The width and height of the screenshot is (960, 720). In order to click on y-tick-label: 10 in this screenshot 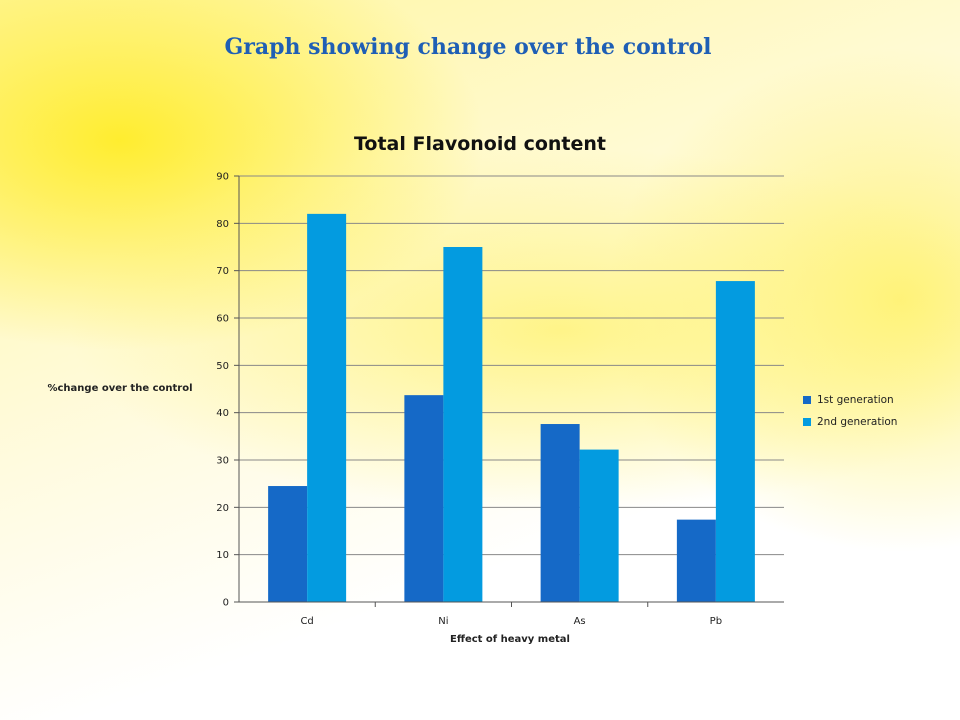, I will do `click(222, 555)`.